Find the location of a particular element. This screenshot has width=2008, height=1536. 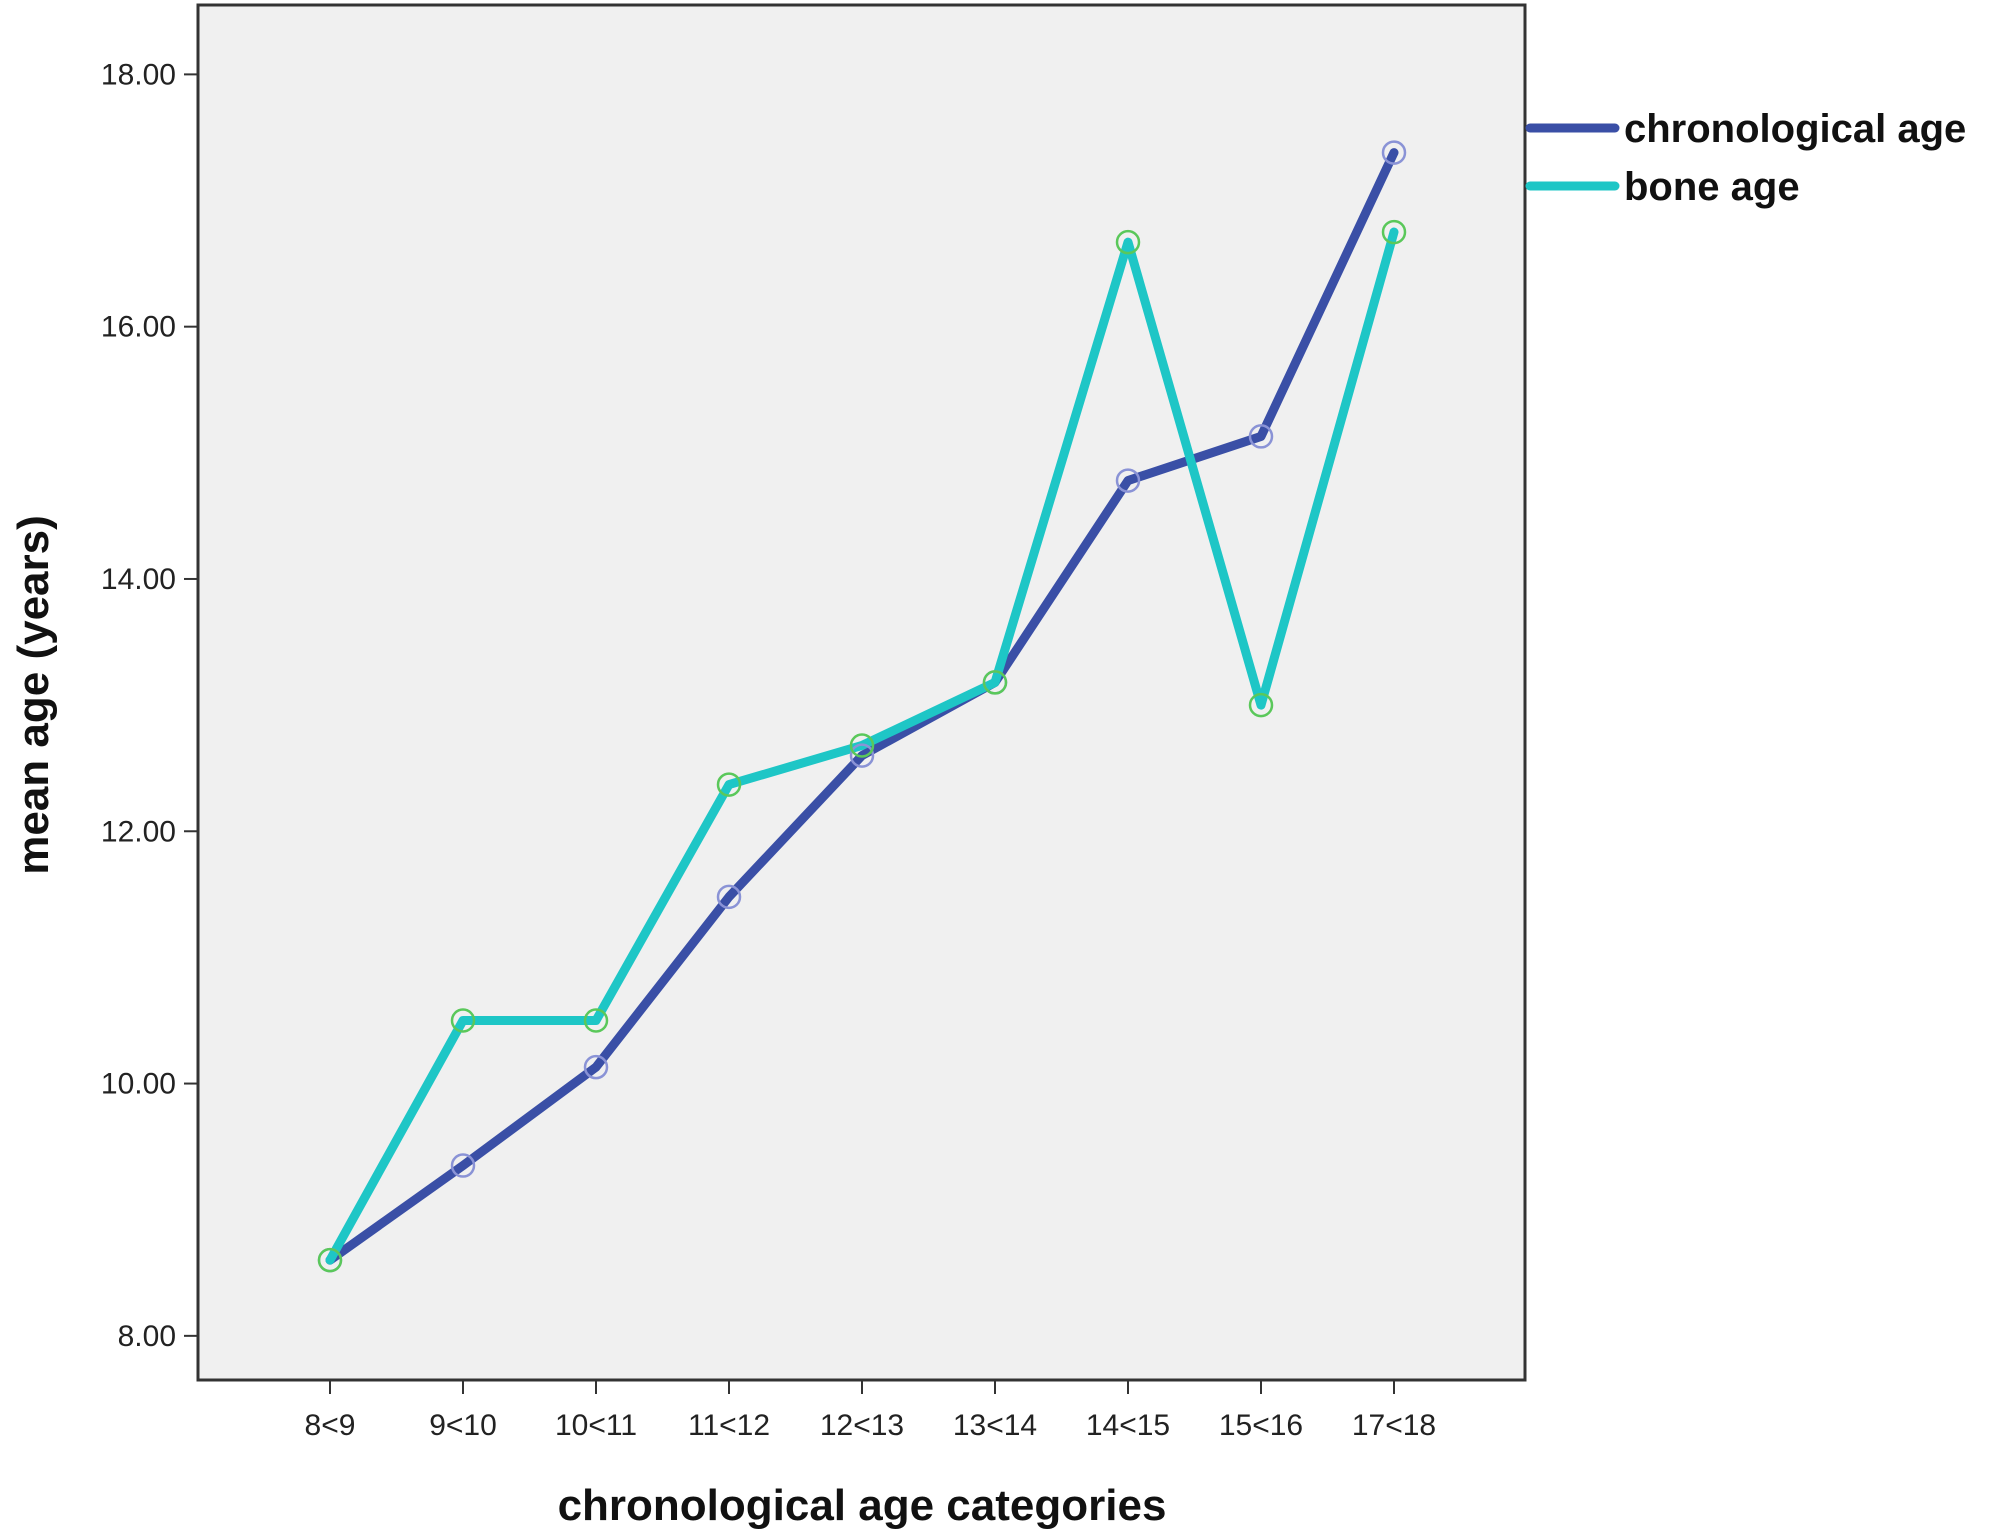

legend-label: bone age is located at coordinates (1712, 187).